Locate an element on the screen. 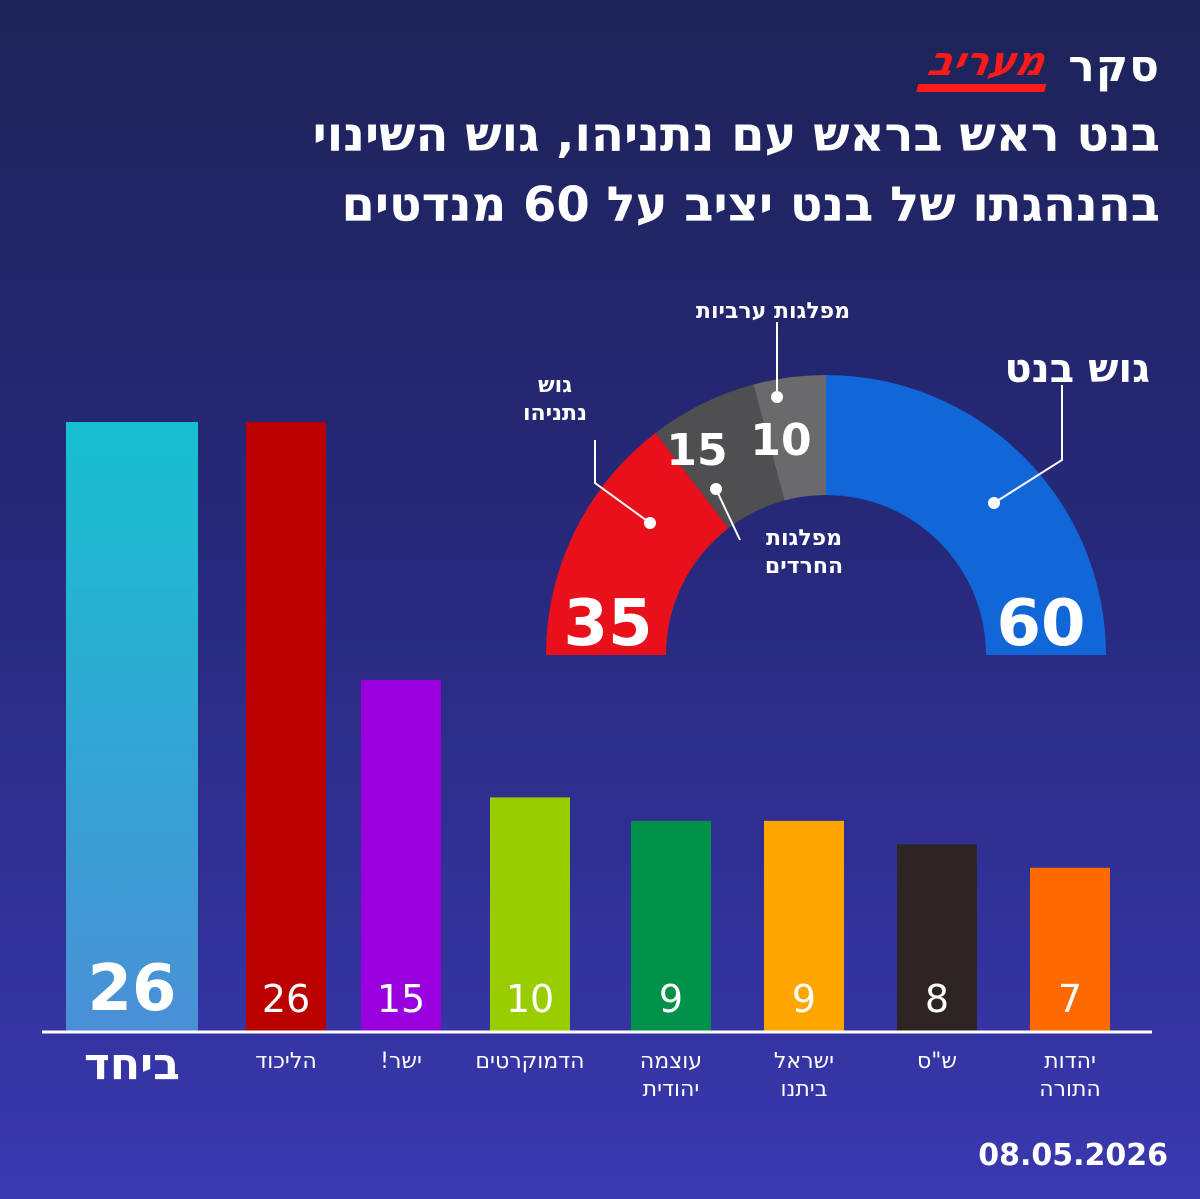 This screenshot has height=1199, width=1200. netanyahu-bloc-label-1: גוש is located at coordinates (555, 385).